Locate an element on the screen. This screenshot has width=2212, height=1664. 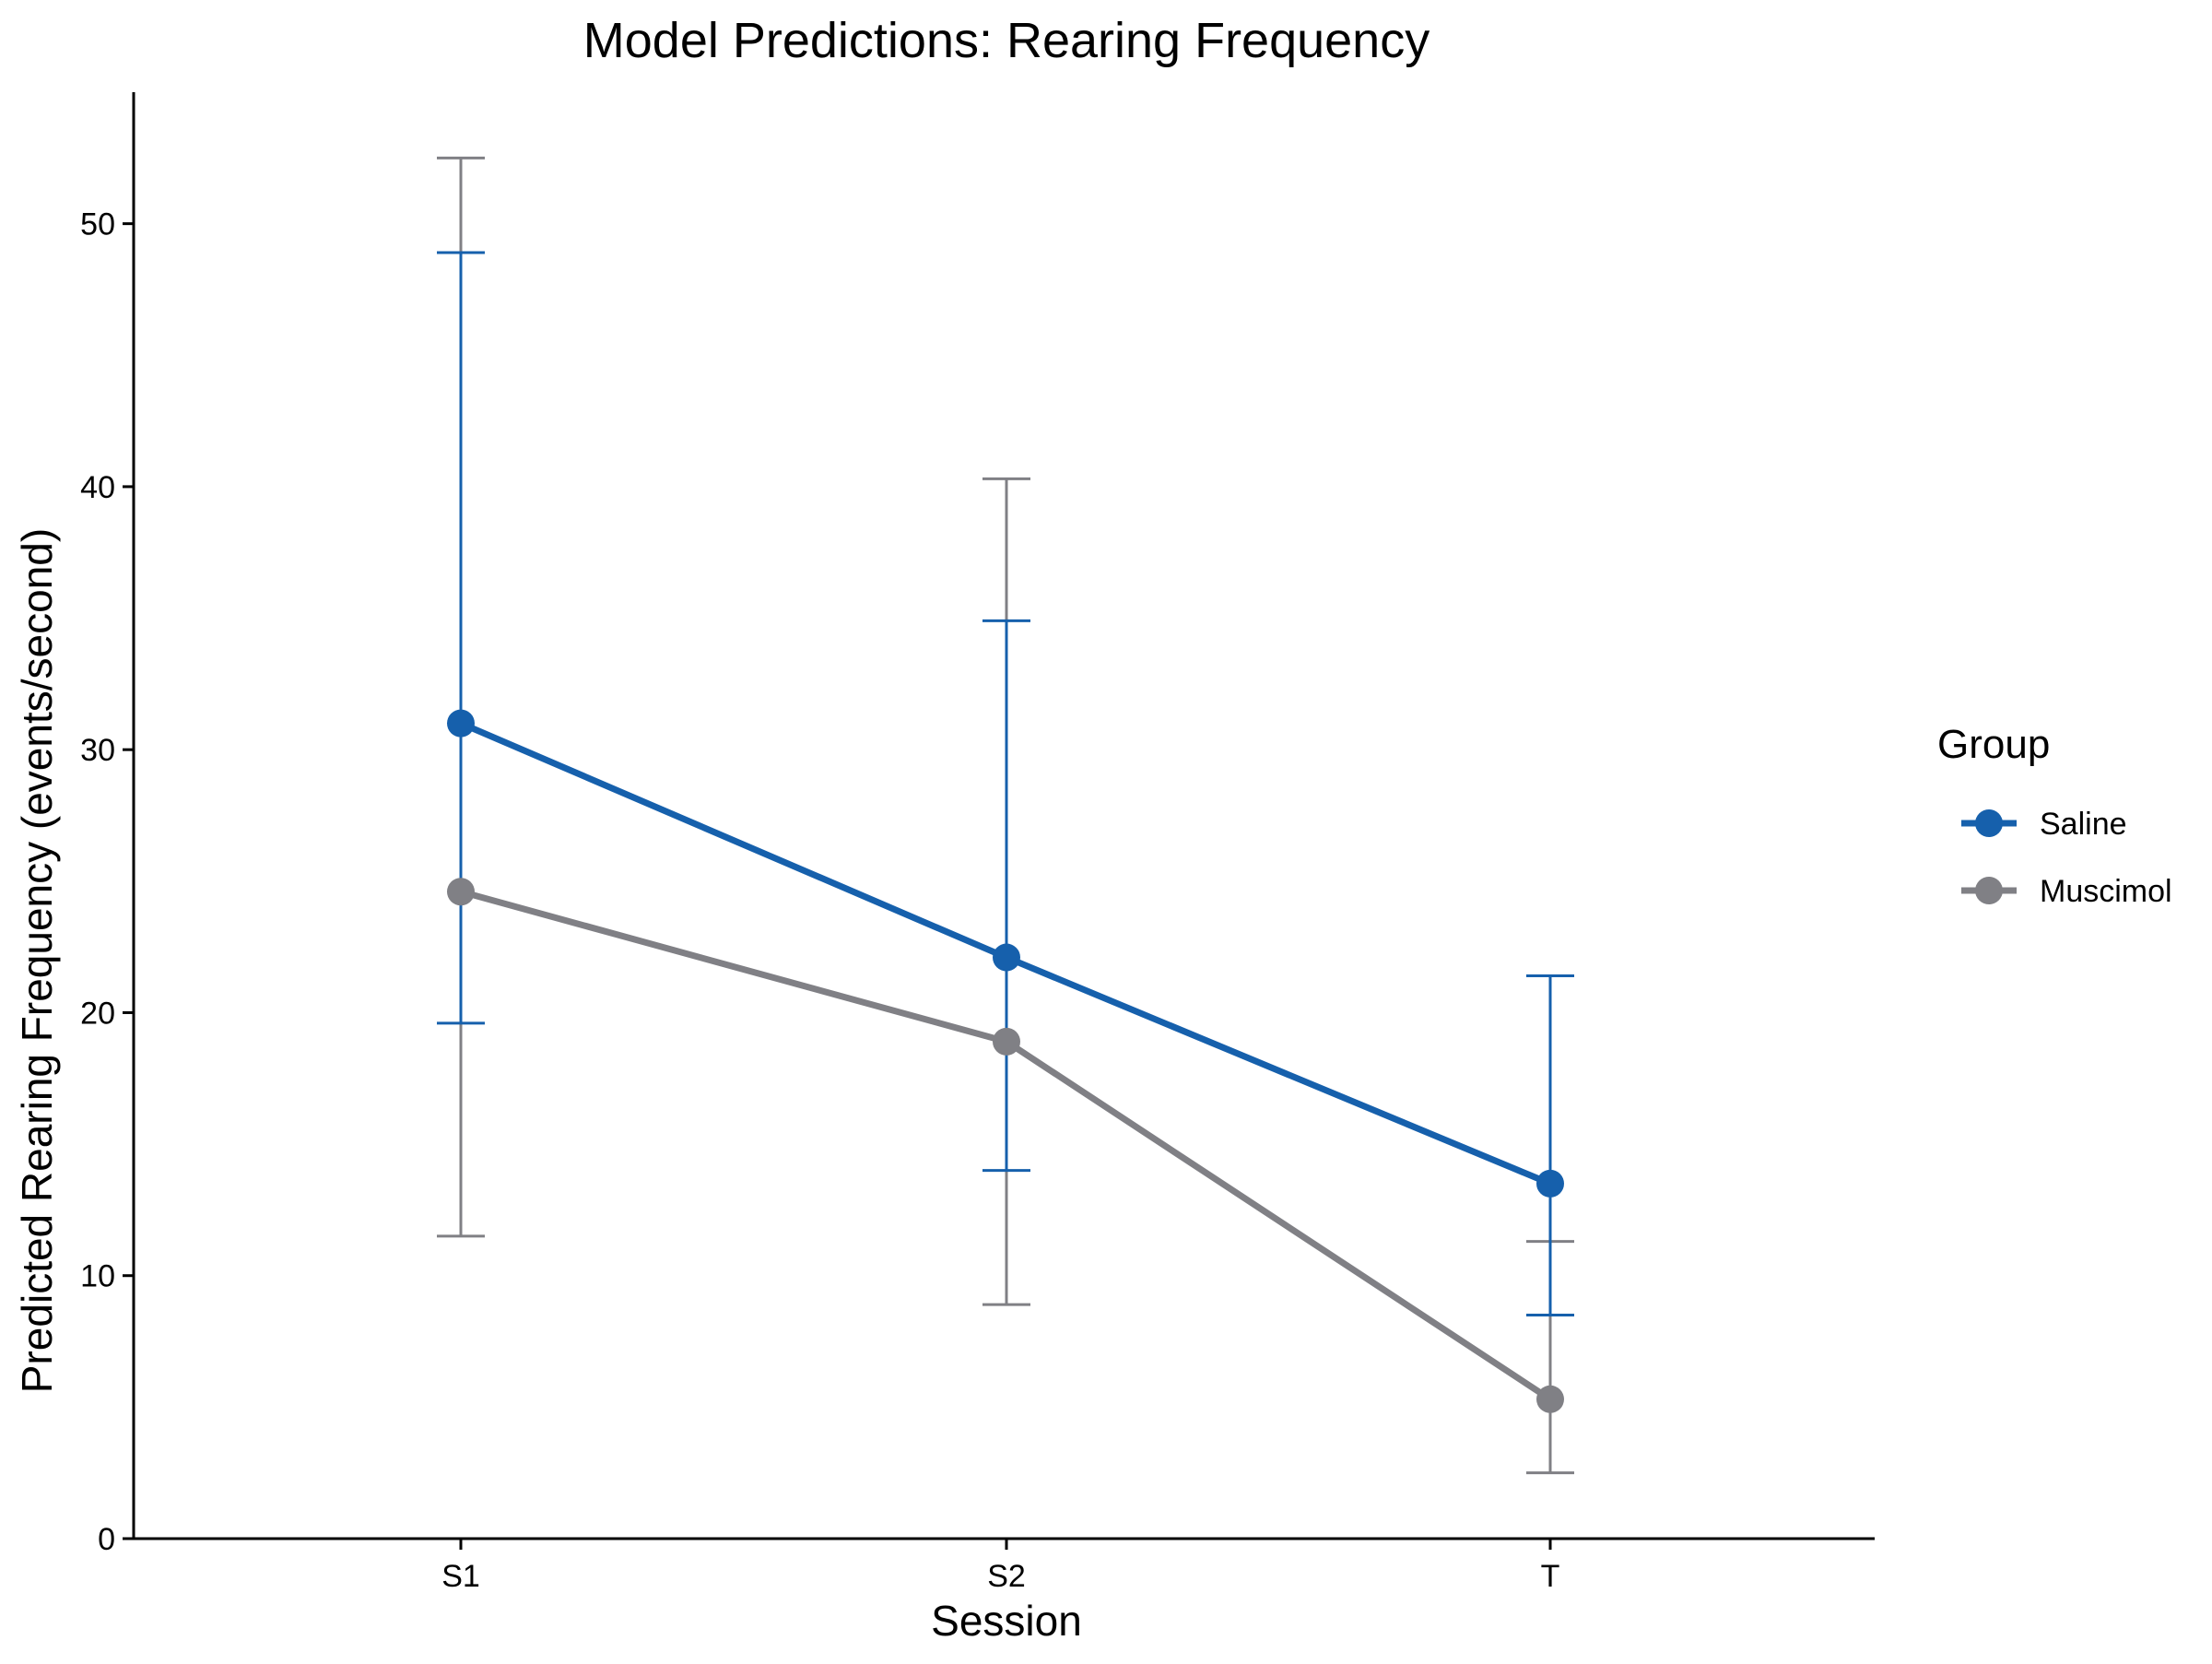
y-tick-label: 50 is located at coordinates (97, 224).